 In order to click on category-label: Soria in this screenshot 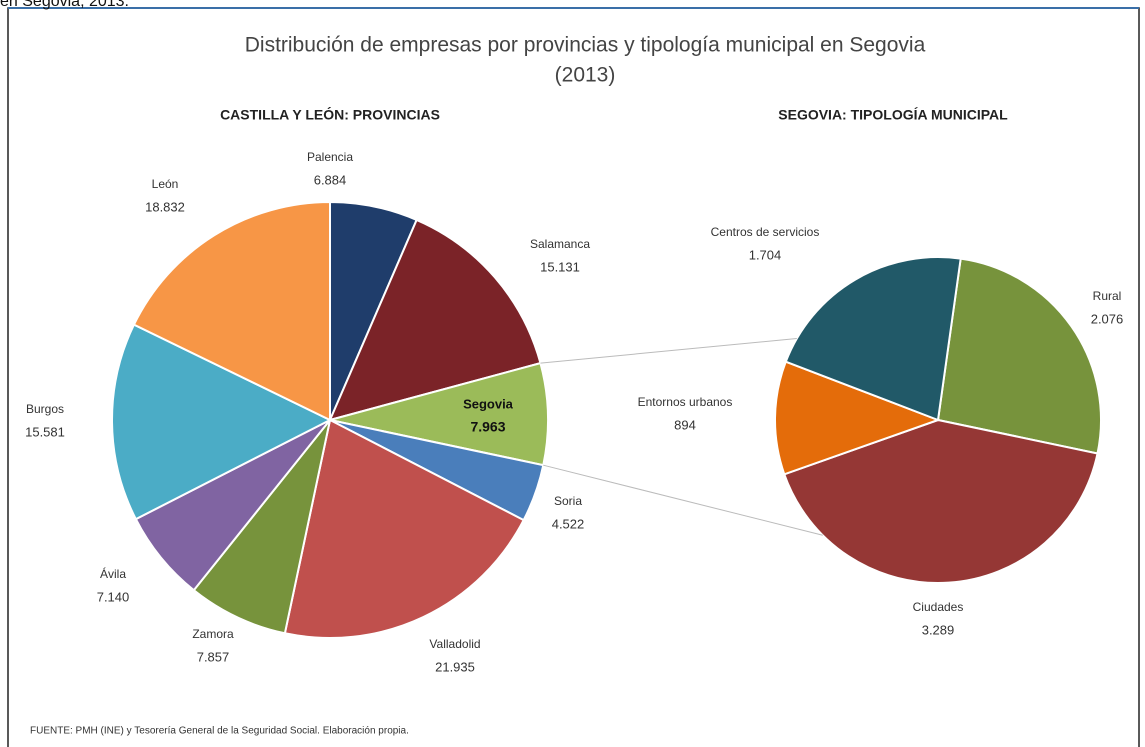, I will do `click(568, 501)`.